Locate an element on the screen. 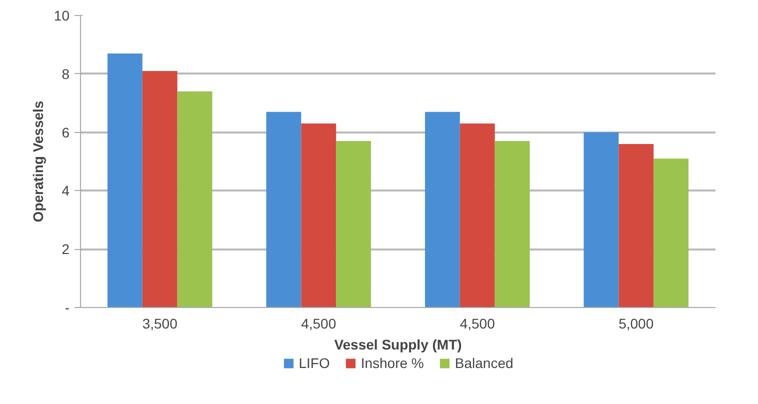 Image resolution: width=758 pixels, height=404 pixels. x-axis-title: Vessel Supply (MT) is located at coordinates (398, 344).